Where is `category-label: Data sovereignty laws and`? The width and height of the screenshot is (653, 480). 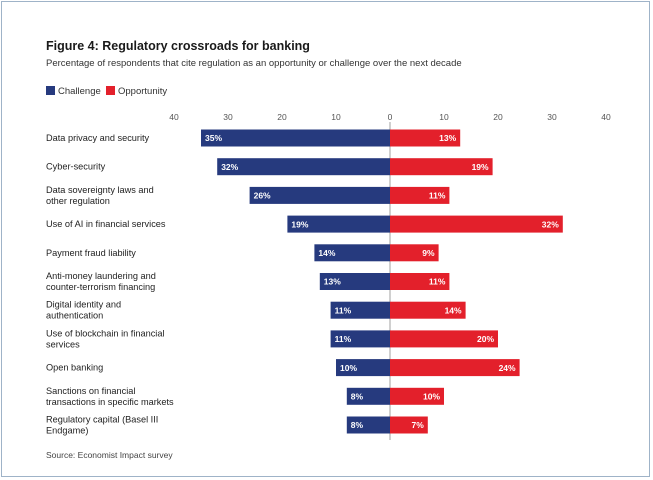 category-label: Data sovereignty laws and is located at coordinates (100, 190).